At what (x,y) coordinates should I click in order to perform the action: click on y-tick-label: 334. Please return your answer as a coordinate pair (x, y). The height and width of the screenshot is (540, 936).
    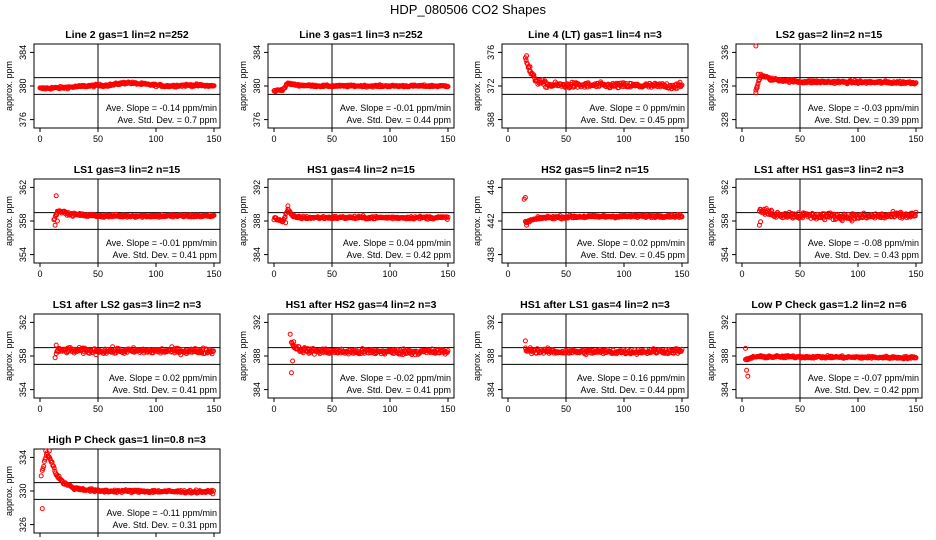
    Looking at the image, I should click on (23, 457).